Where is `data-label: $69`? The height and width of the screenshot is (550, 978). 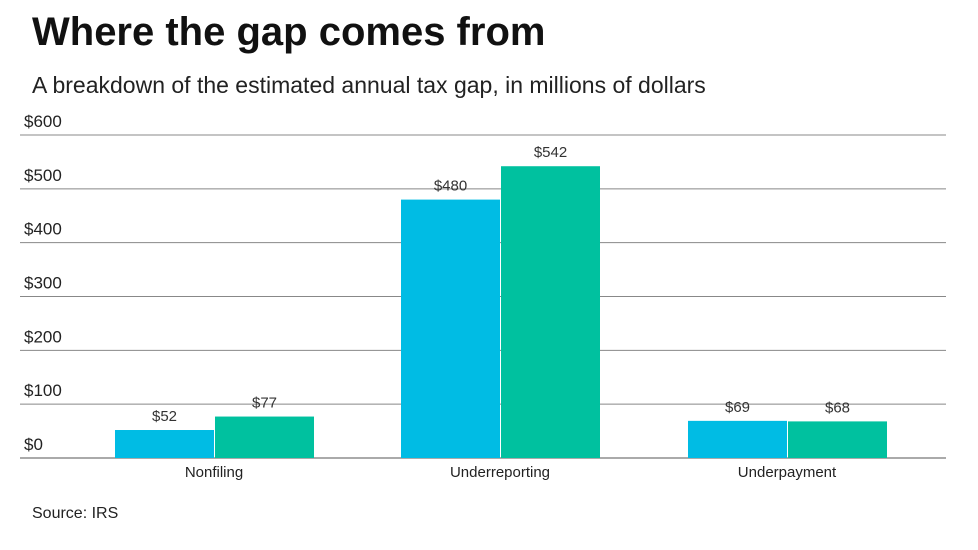
data-label: $69 is located at coordinates (737, 407).